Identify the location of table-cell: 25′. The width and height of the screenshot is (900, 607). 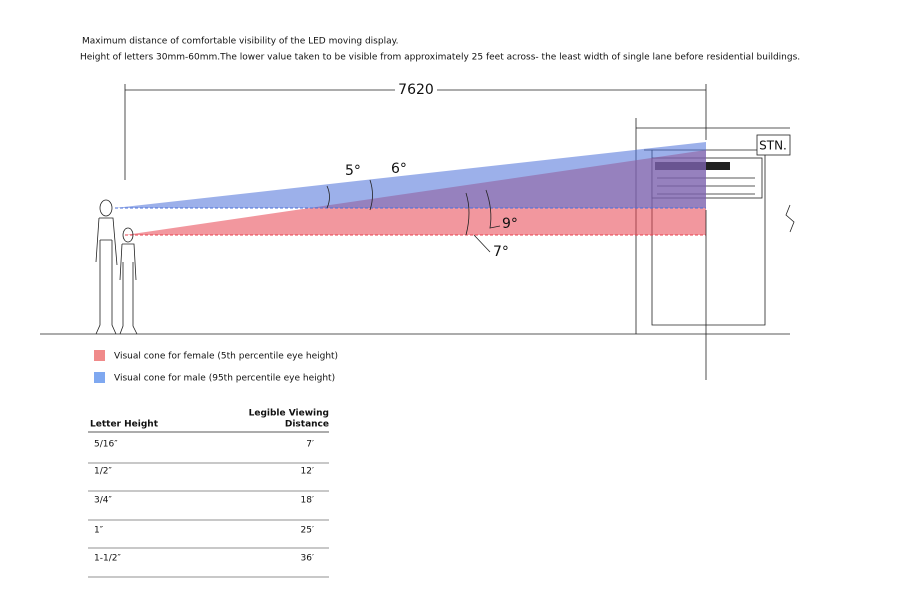
(308, 531).